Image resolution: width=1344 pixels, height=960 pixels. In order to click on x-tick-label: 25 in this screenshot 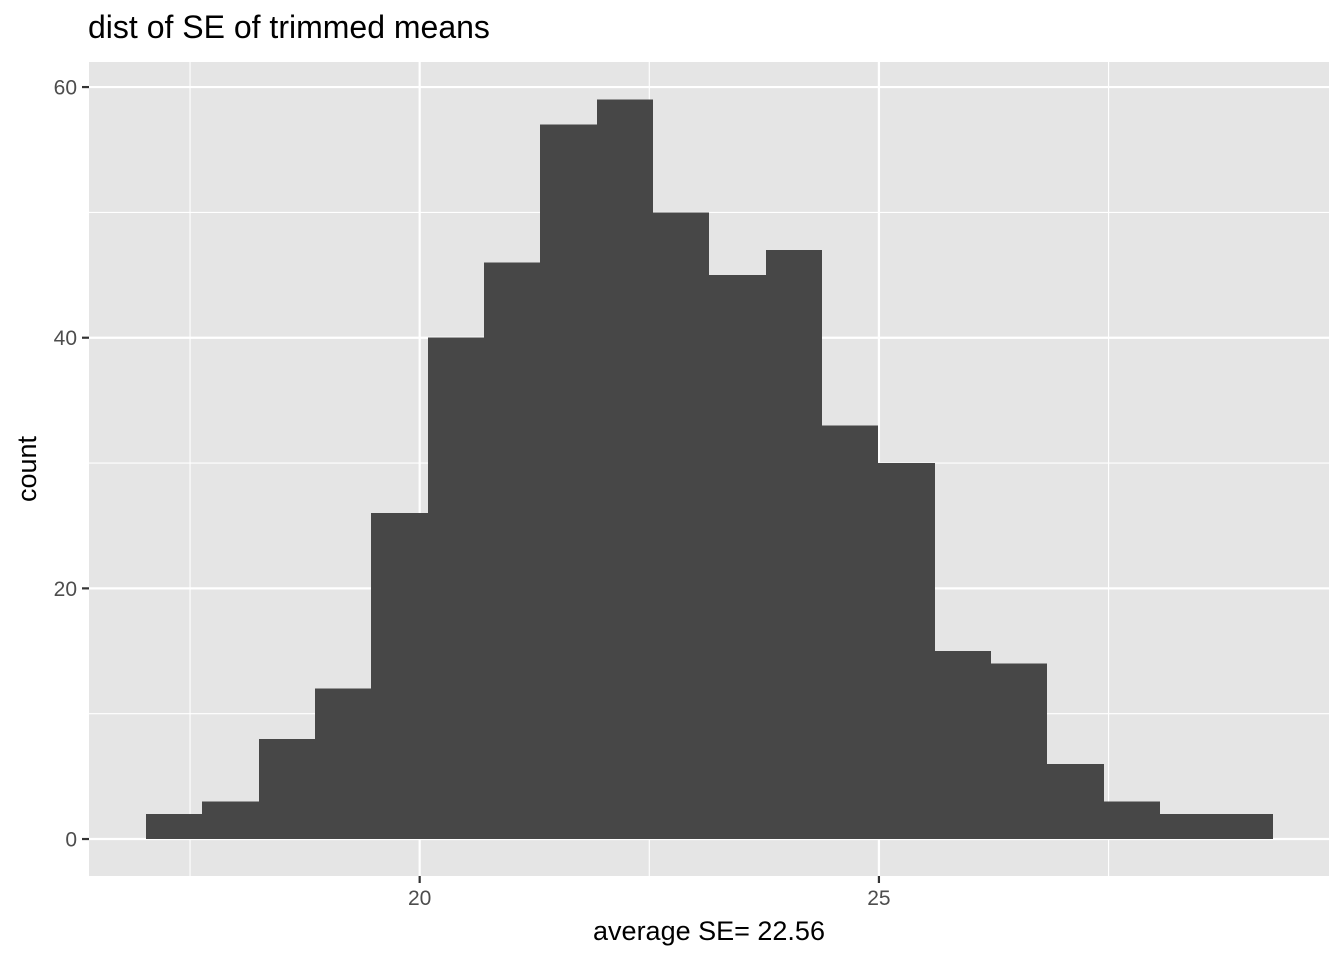, I will do `click(878, 898)`.